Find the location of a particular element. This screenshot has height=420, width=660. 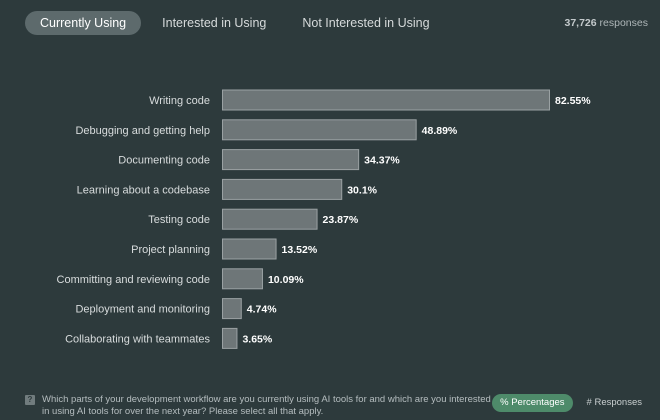

value-label: 10.09% is located at coordinates (286, 280).